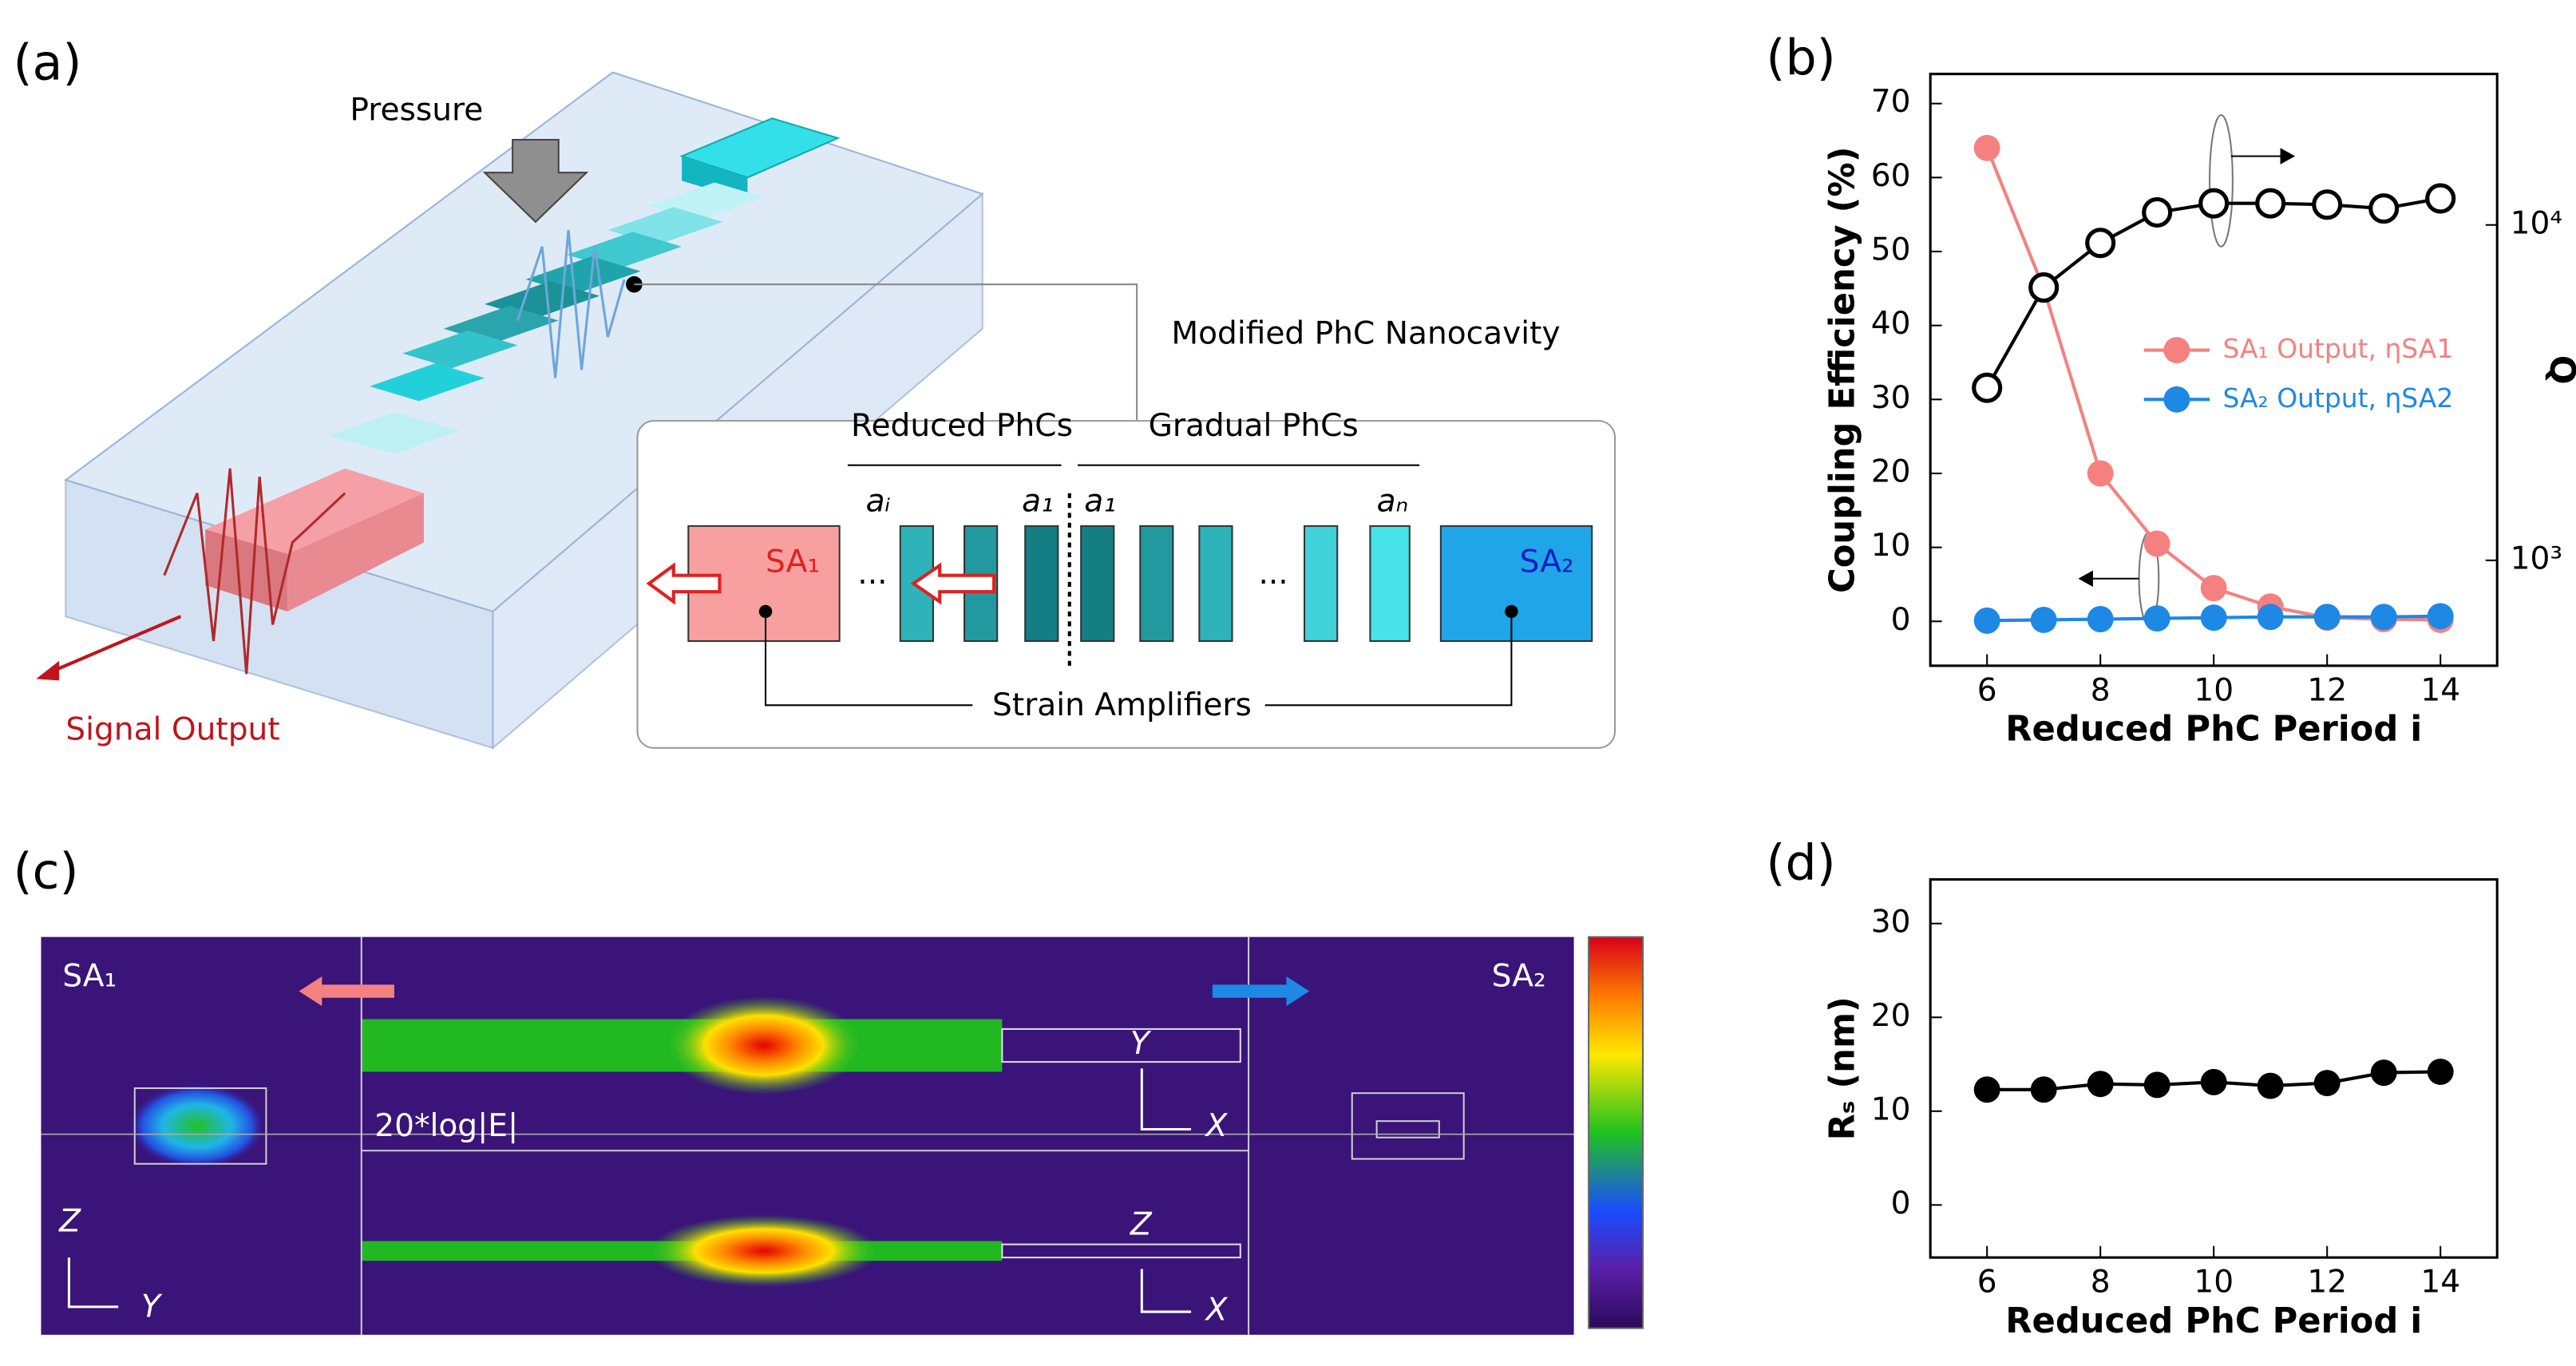 Image resolution: width=2576 pixels, height=1366 pixels. What do you see at coordinates (879, 502) in the screenshot?
I see `a-label: aᵢ` at bounding box center [879, 502].